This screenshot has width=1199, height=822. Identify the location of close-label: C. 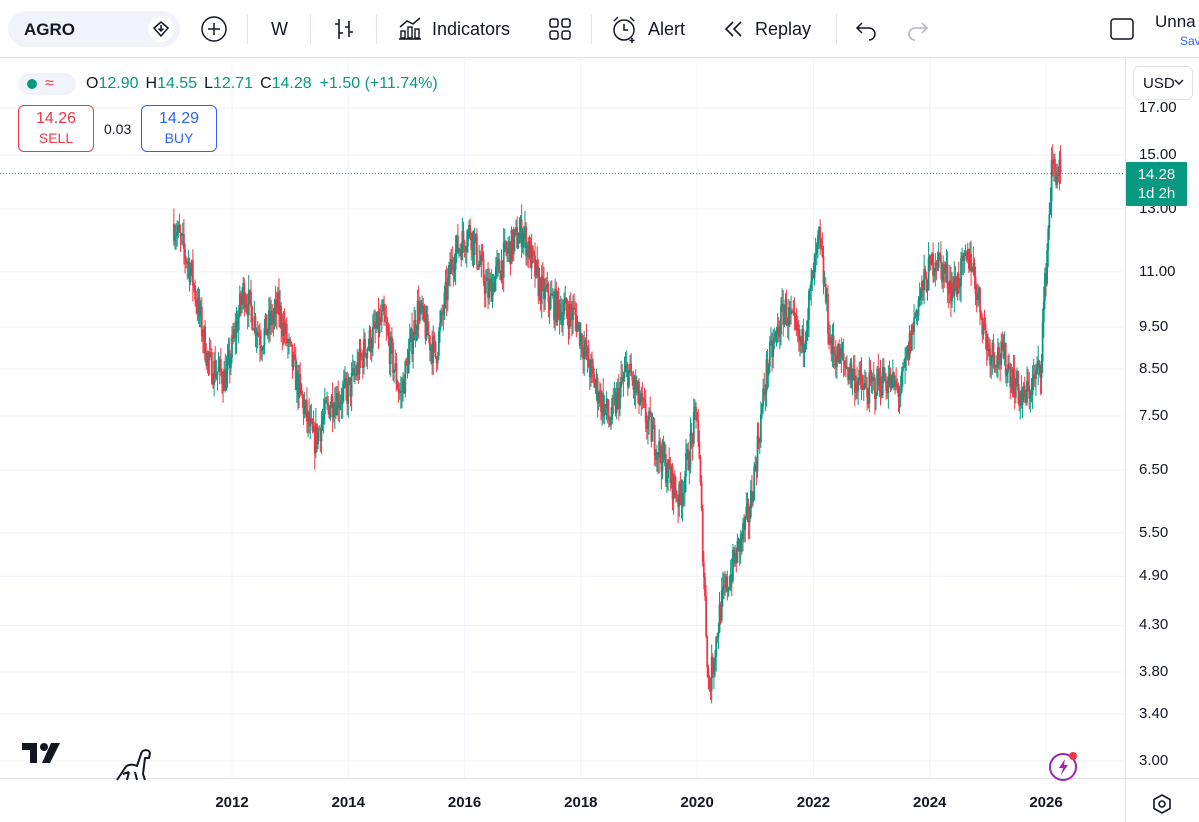
(266, 83).